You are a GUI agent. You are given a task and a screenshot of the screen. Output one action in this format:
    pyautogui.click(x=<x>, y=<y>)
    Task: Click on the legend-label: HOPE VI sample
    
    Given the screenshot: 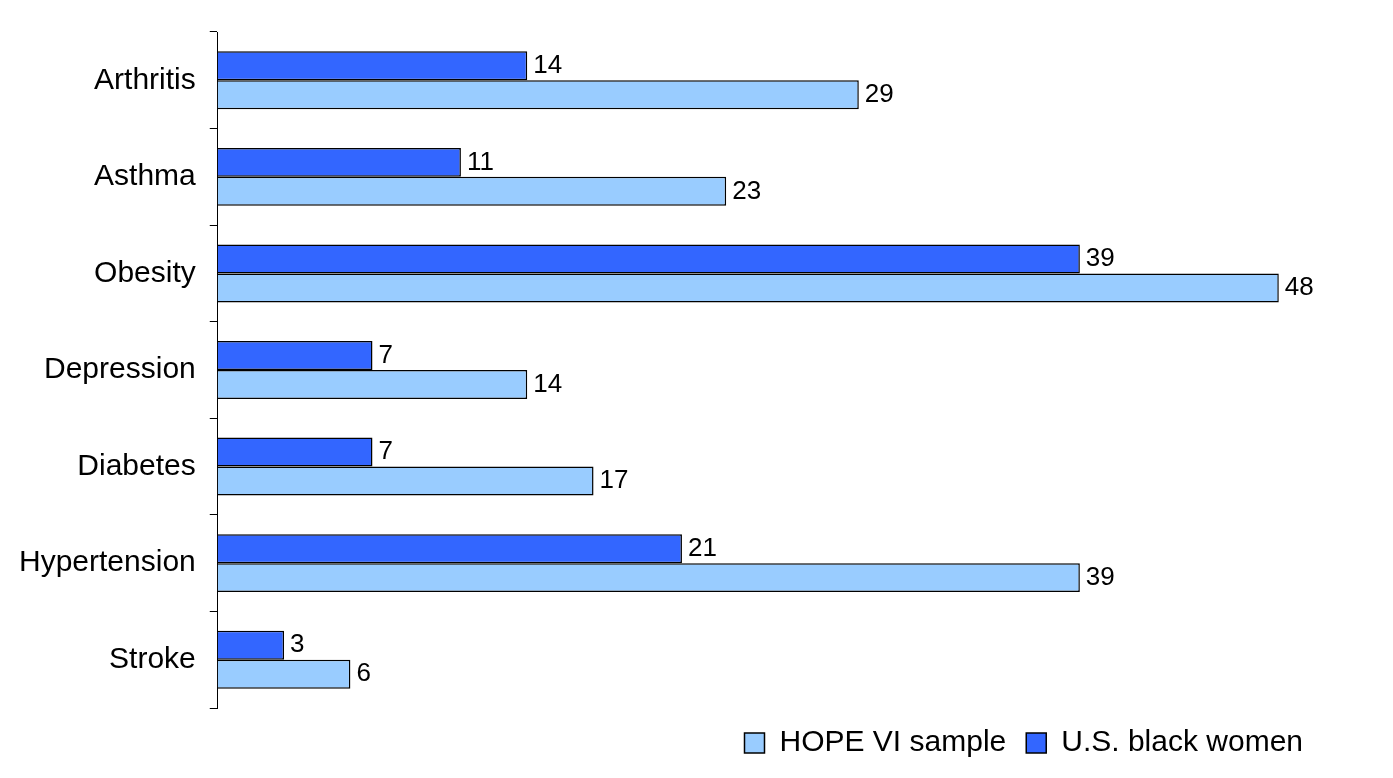 What is the action you would take?
    pyautogui.click(x=893, y=741)
    